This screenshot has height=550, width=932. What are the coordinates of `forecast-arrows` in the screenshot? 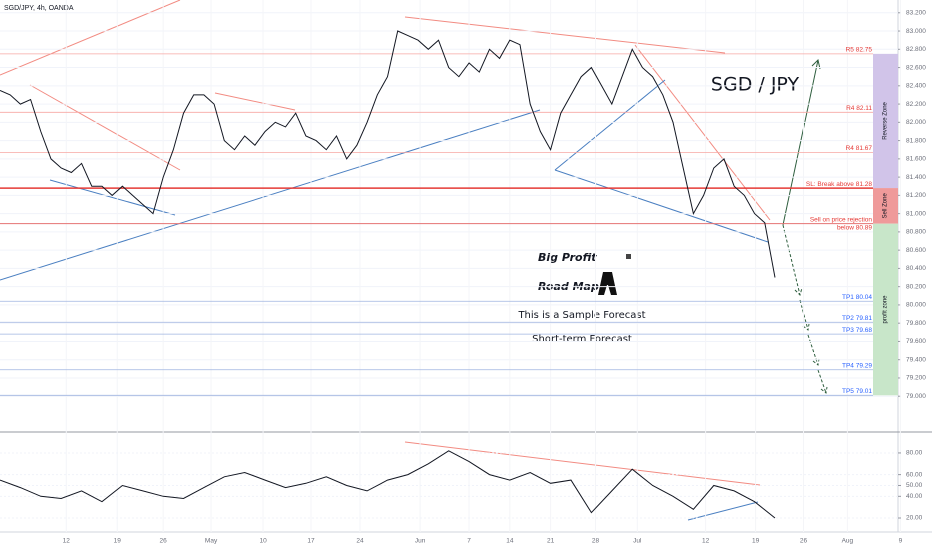 It's located at (805, 226).